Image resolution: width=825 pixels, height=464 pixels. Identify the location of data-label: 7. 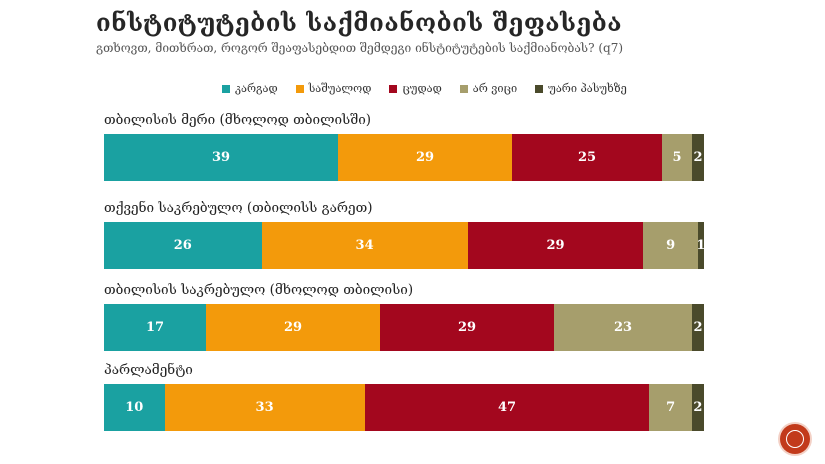
(671, 407).